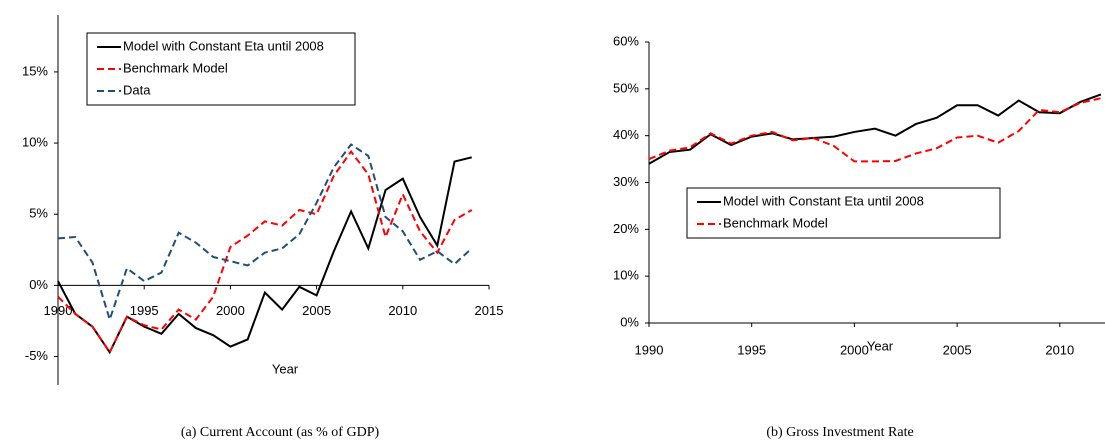 The width and height of the screenshot is (1105, 442). What do you see at coordinates (626, 40) in the screenshot?
I see `y-tick-label: 60%` at bounding box center [626, 40].